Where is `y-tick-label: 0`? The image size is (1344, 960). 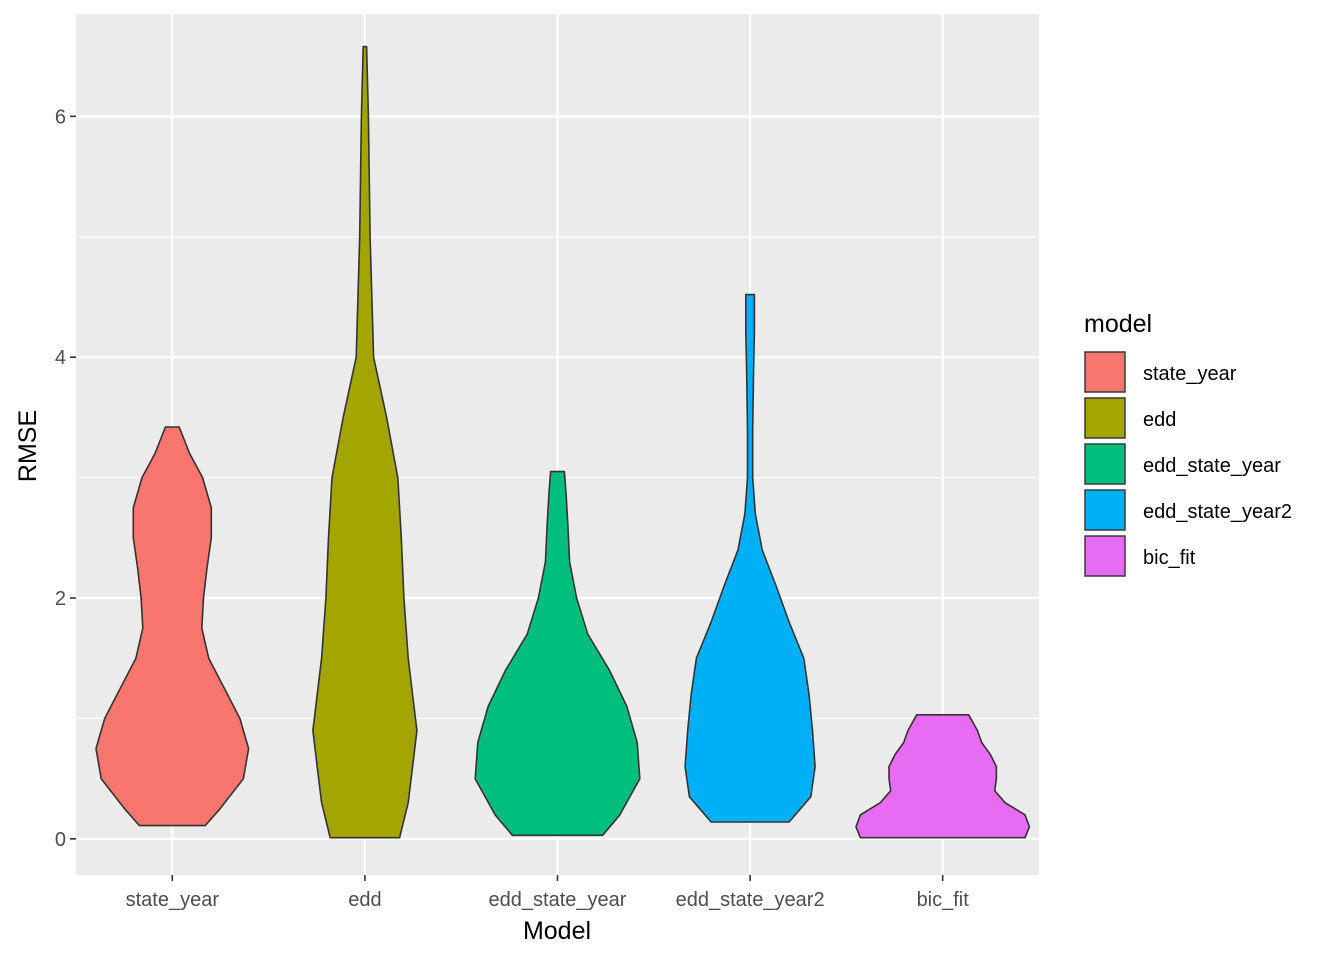
y-tick-label: 0 is located at coordinates (60, 840).